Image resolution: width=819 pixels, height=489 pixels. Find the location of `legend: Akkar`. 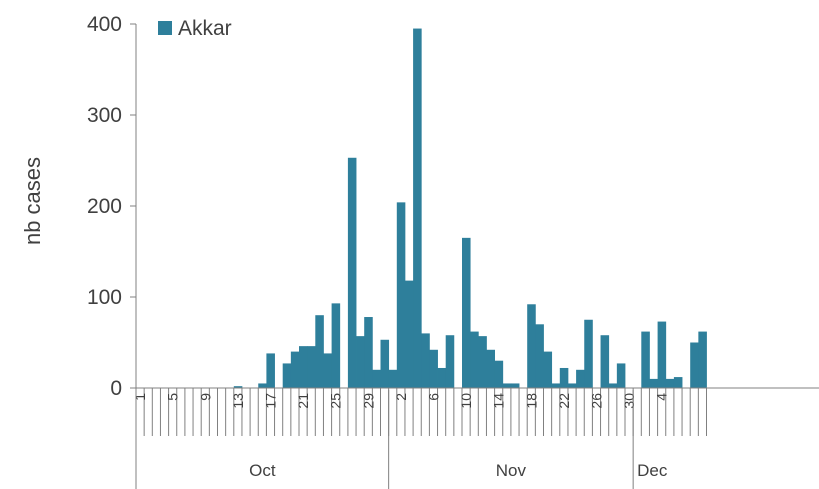

legend: Akkar is located at coordinates (195, 28).